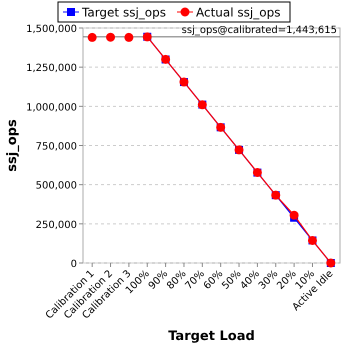 The image size is (348, 348). I want to click on y-axis-title: ssj_ops, so click(12, 145).